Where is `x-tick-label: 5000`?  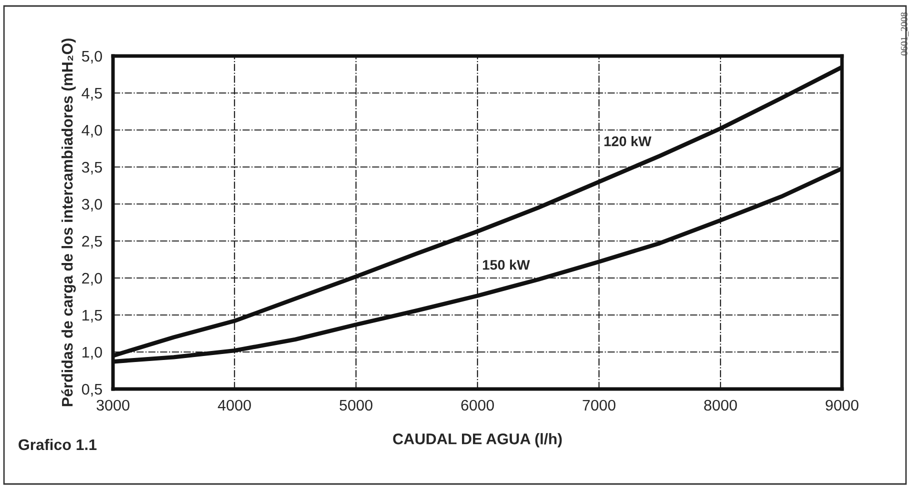 x-tick-label: 5000 is located at coordinates (356, 405).